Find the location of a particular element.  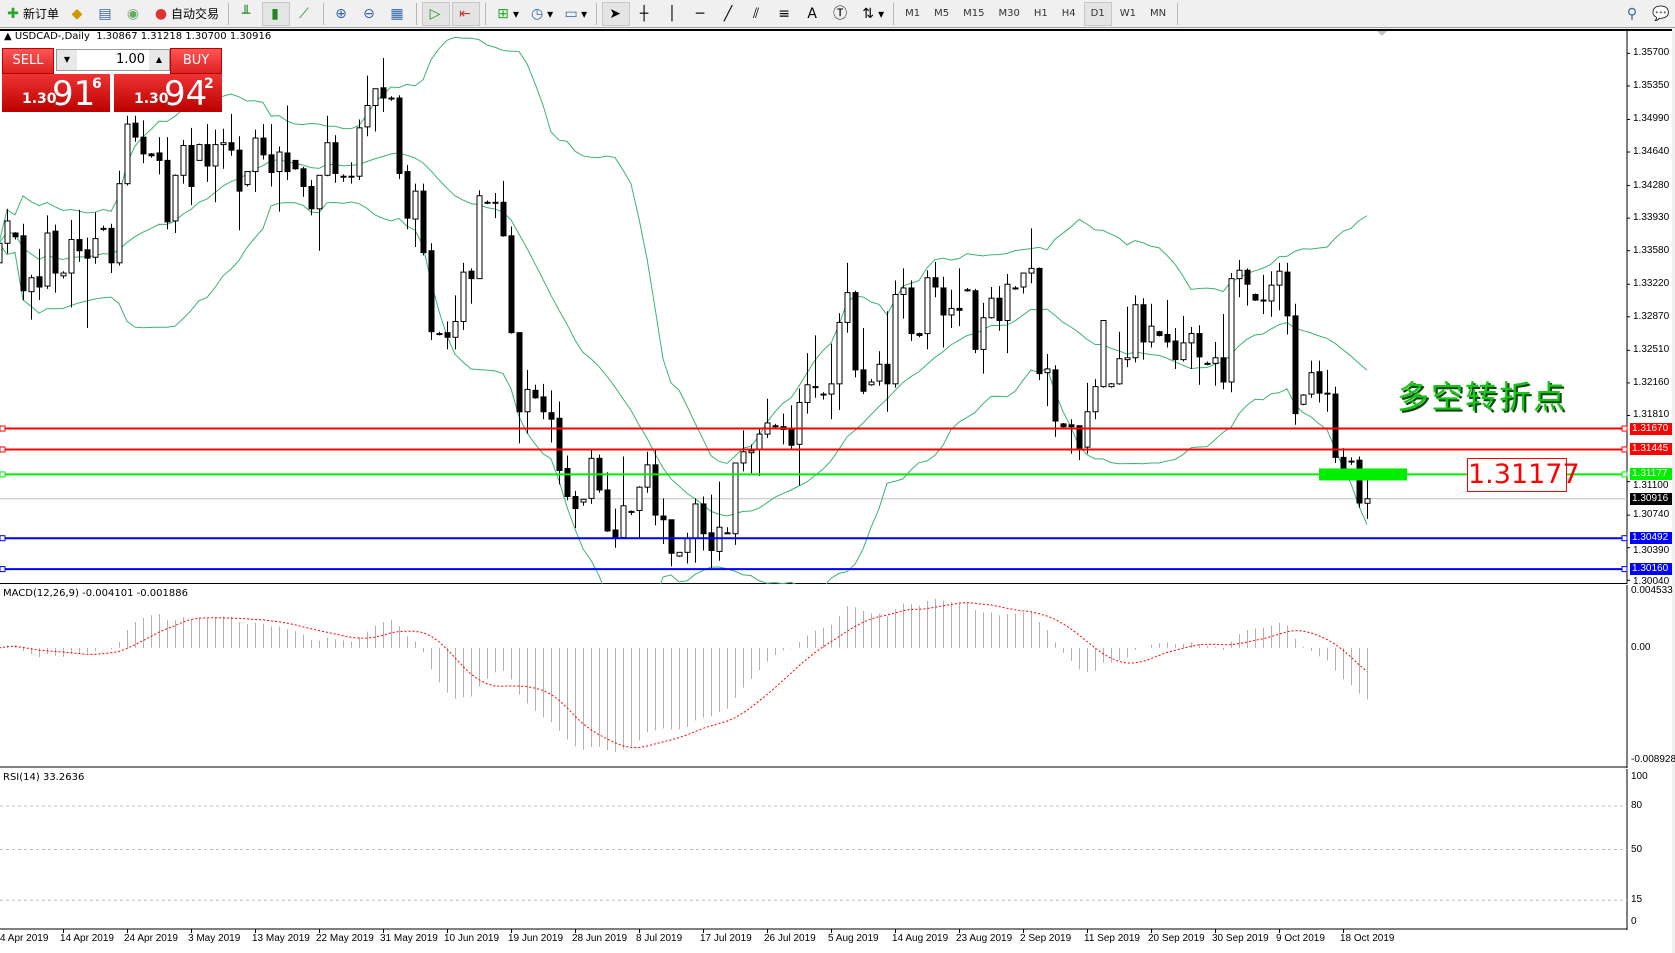

tile-windows-button: ▦ is located at coordinates (398, 14).